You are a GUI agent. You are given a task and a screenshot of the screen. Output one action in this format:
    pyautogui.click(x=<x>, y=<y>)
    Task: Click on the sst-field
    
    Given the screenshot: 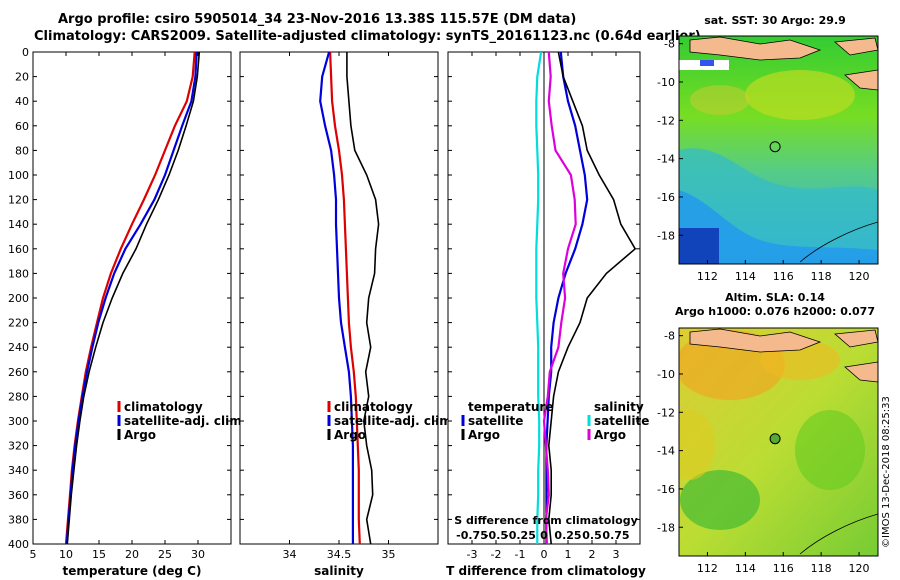 What is the action you would take?
    pyautogui.click(x=778, y=150)
    